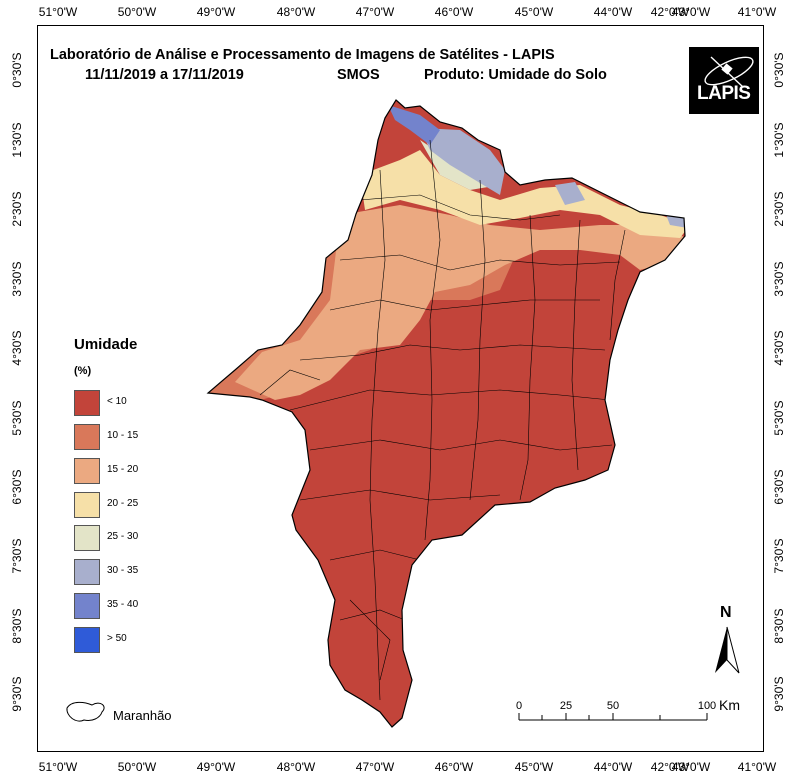  What do you see at coordinates (726, 612) in the screenshot?
I see `north-label: N` at bounding box center [726, 612].